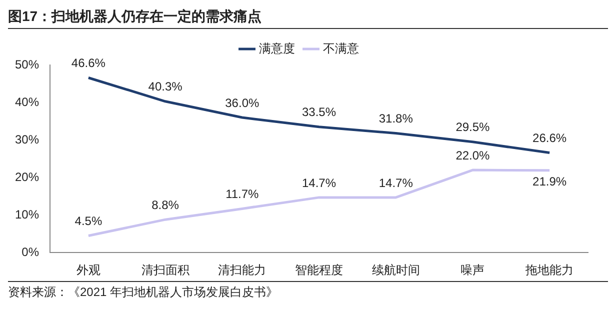  Describe the element at coordinates (88, 270) in the screenshot. I see `x-tick-label: 外观` at that location.